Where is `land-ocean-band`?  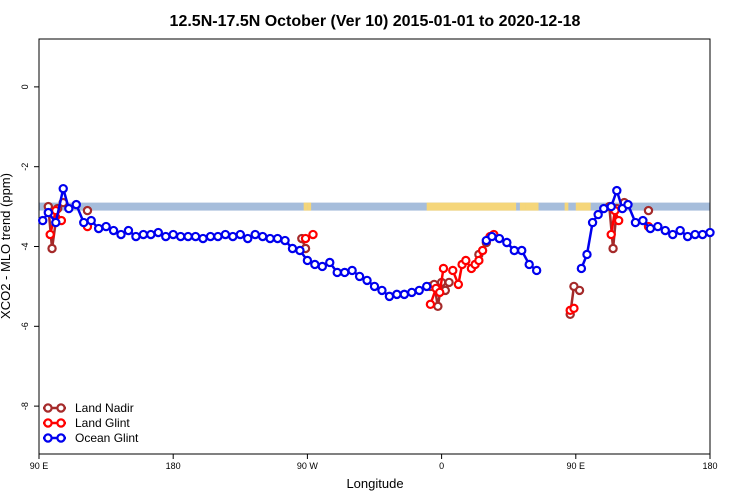 land-ocean-band is located at coordinates (374, 206).